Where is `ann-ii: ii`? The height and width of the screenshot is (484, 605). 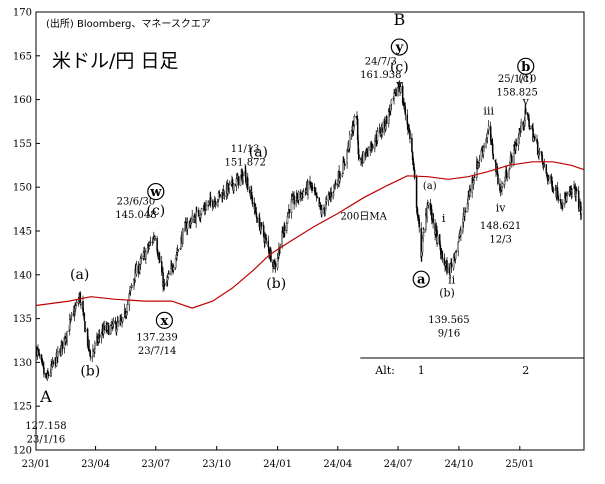 ann-ii: ii is located at coordinates (452, 280).